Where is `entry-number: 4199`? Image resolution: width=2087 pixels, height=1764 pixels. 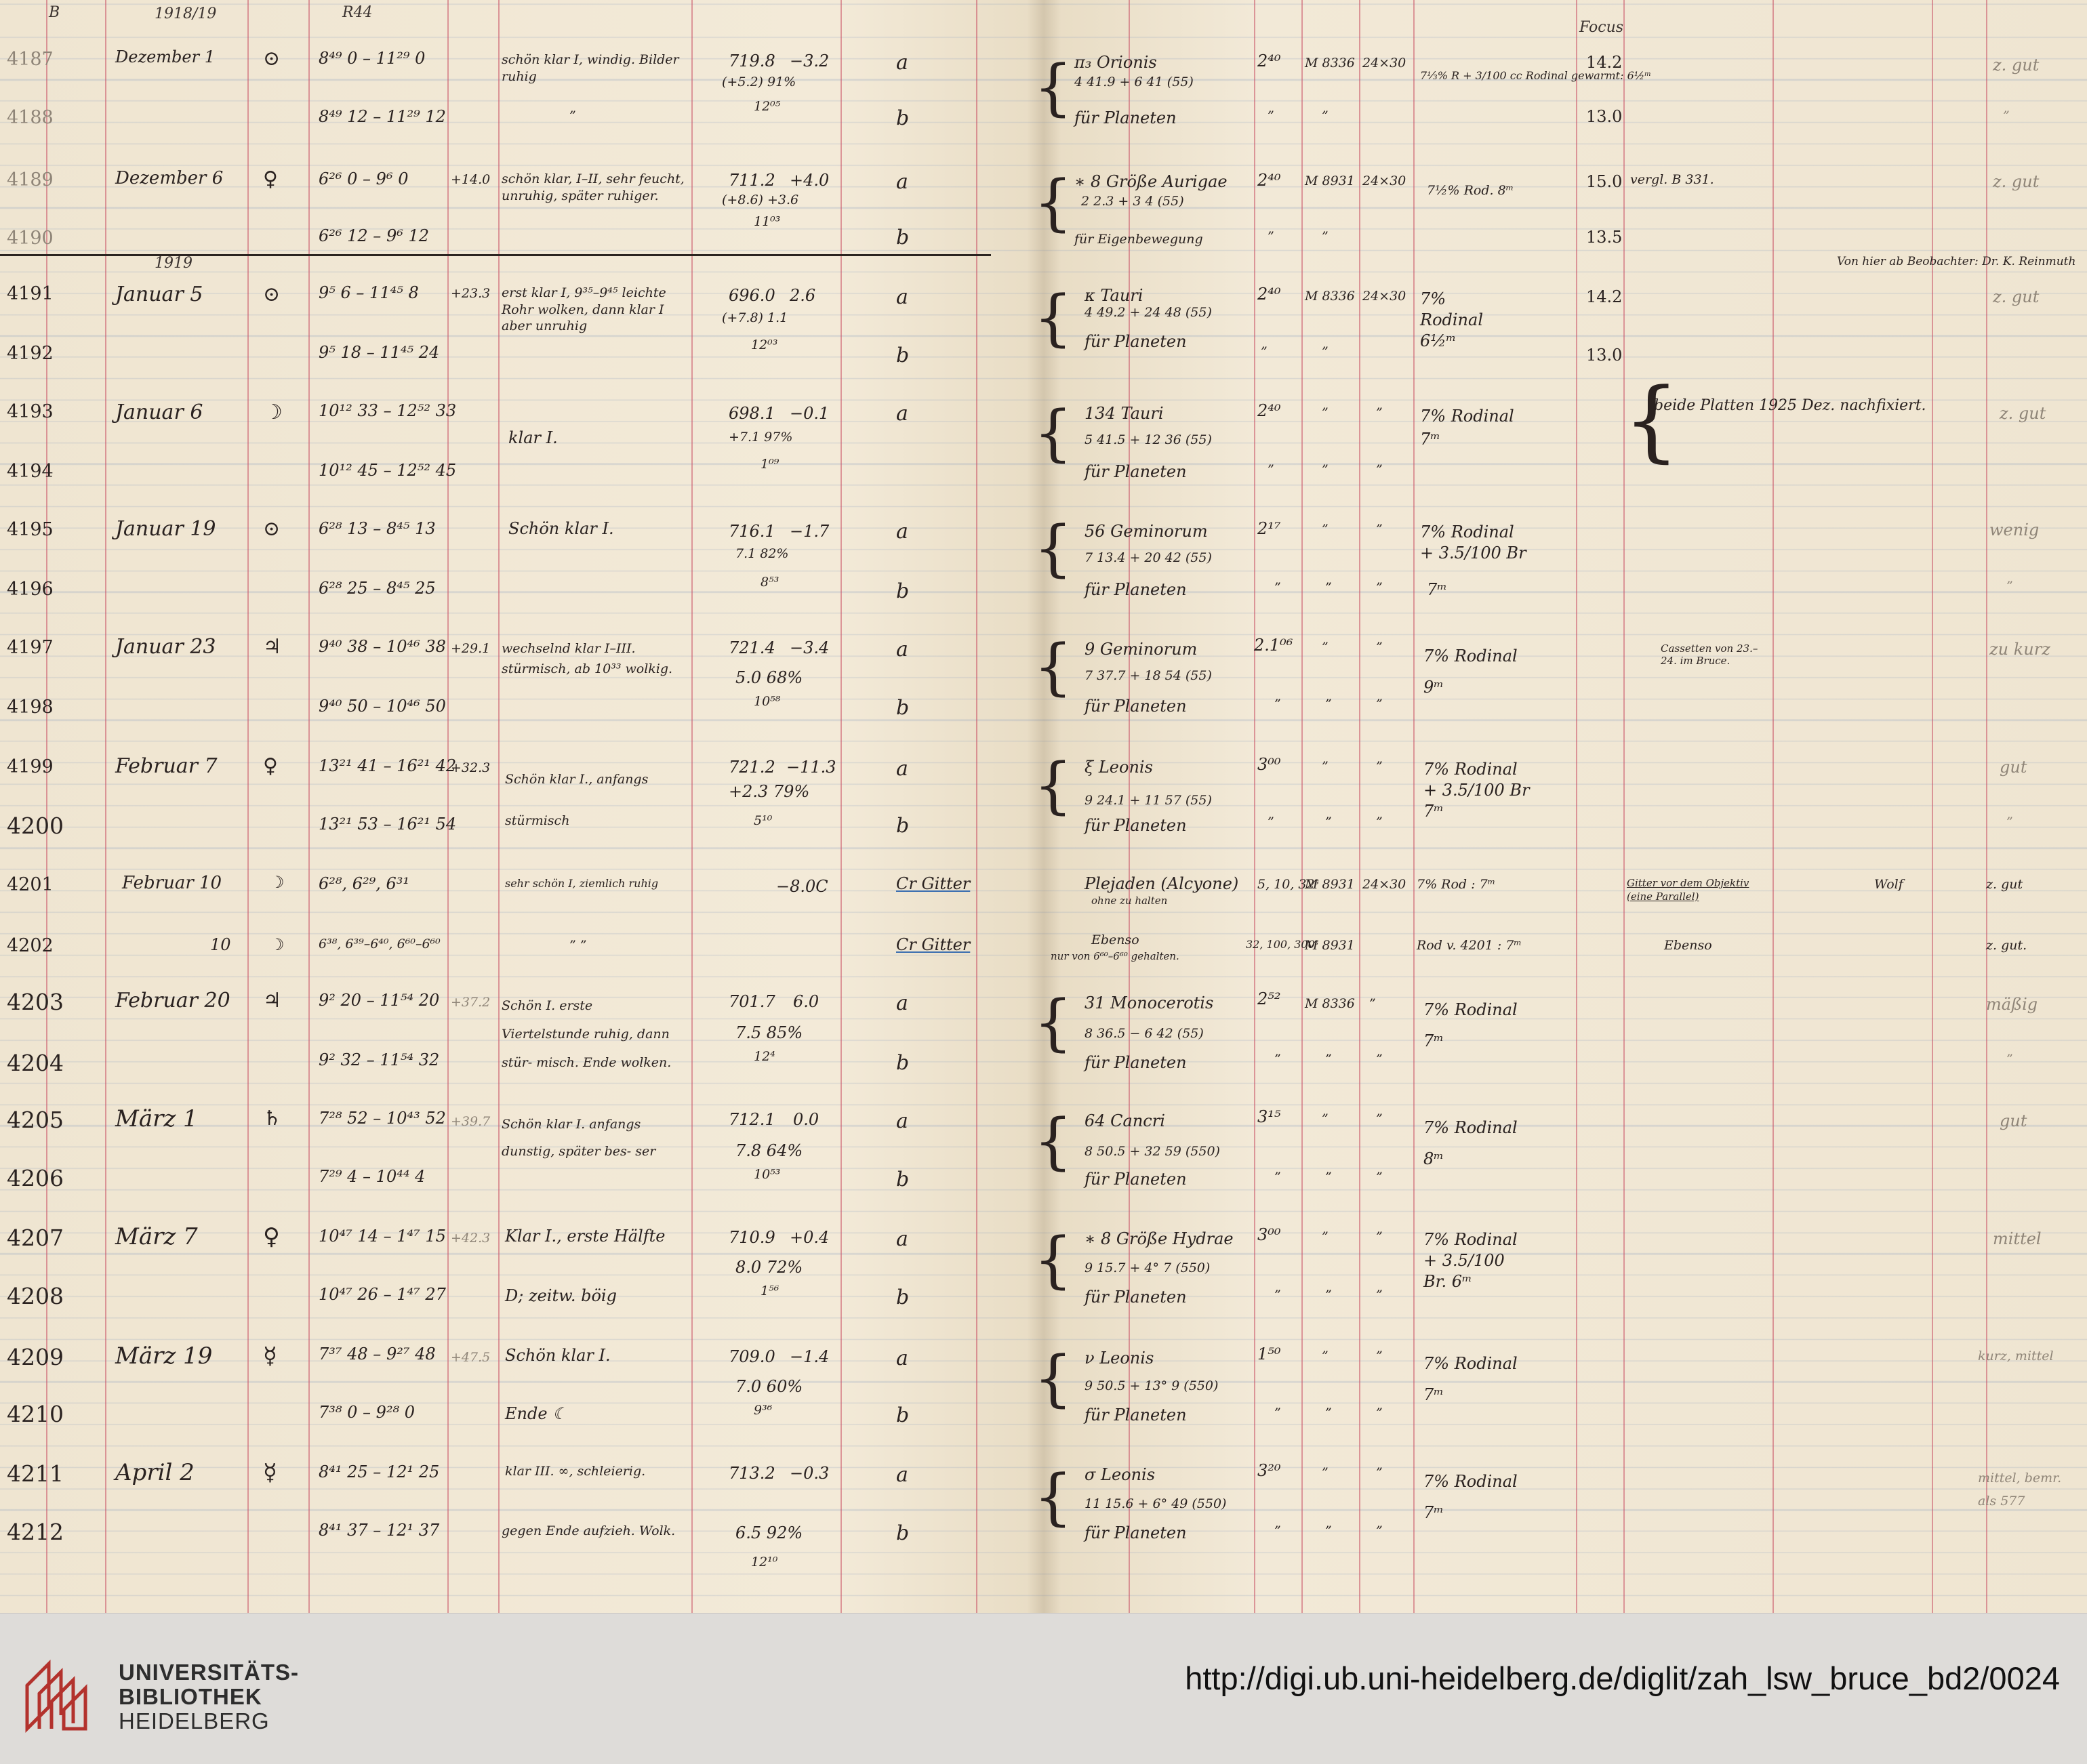
entry-number: 4199 is located at coordinates (31, 766).